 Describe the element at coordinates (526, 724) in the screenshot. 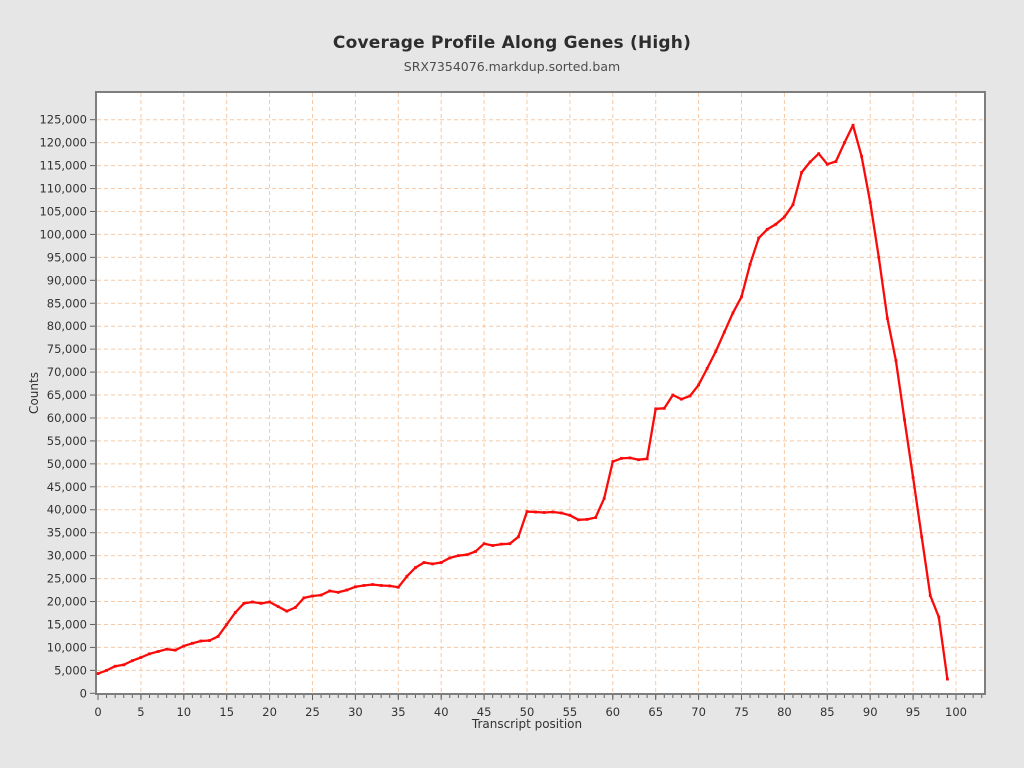

I see `x-axis-label: Transcript position` at that location.